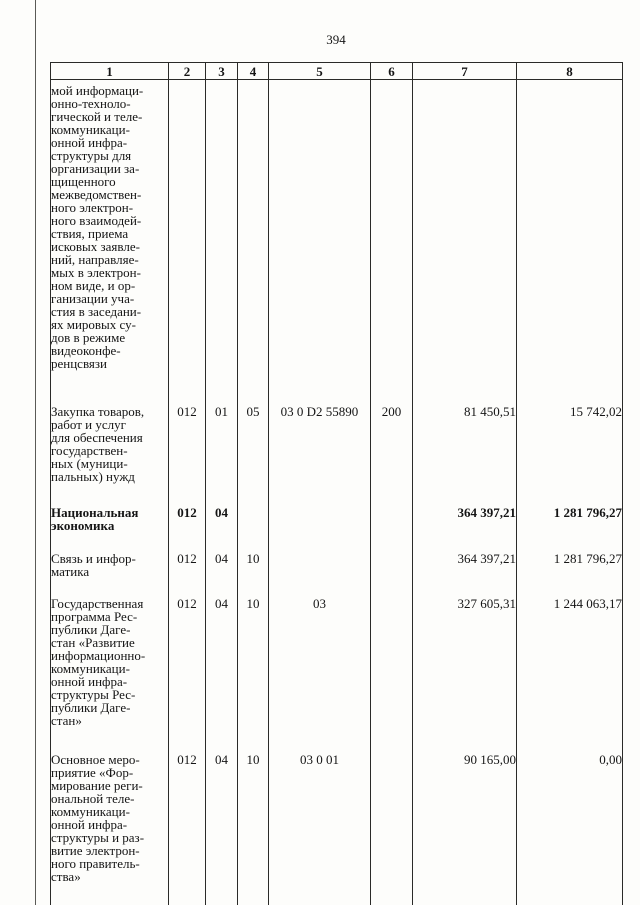 Image resolution: width=640 pixels, height=905 pixels. I want to click on row-amount-1: 327 605,31, so click(464, 671).